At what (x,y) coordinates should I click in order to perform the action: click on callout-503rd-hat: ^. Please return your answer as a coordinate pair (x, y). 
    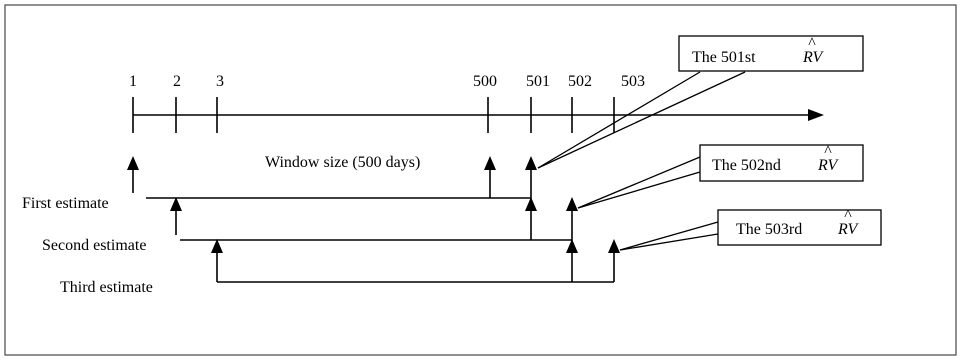
    Looking at the image, I should click on (848, 215).